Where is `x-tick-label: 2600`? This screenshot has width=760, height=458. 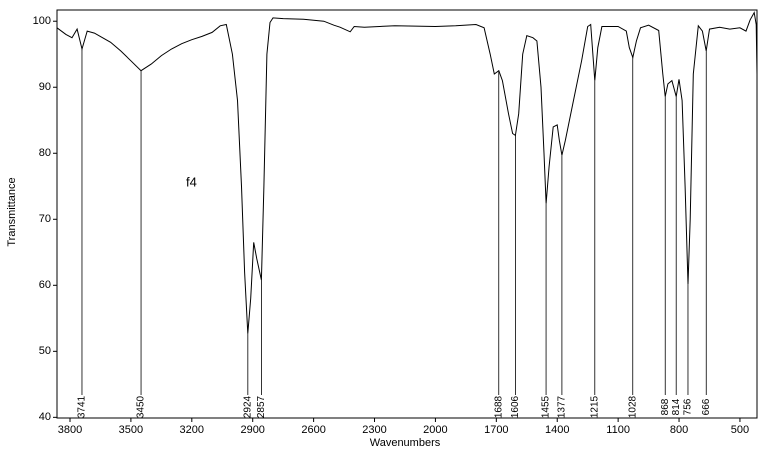 x-tick-label: 2600 is located at coordinates (313, 430).